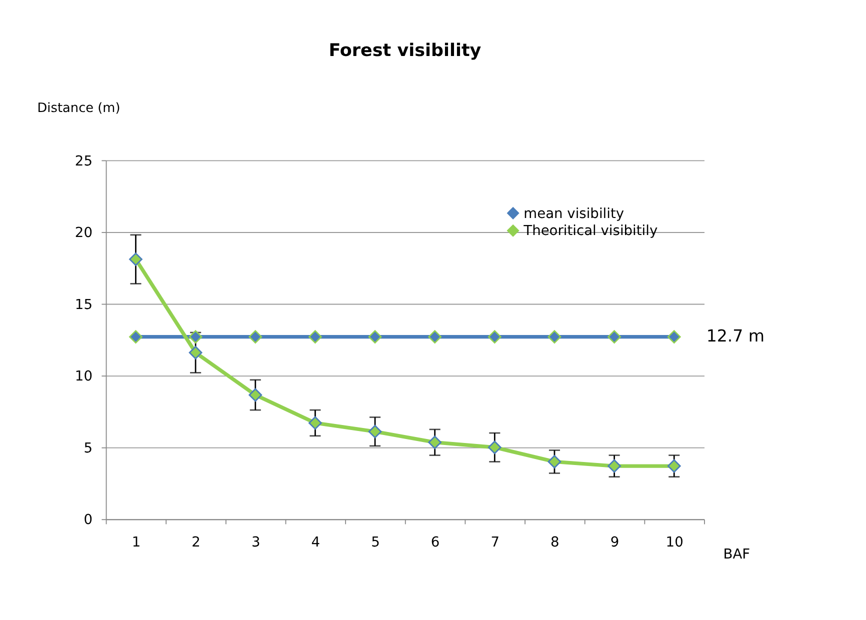 This screenshot has width=866, height=620. I want to click on legend-label: mean visibility, so click(574, 214).